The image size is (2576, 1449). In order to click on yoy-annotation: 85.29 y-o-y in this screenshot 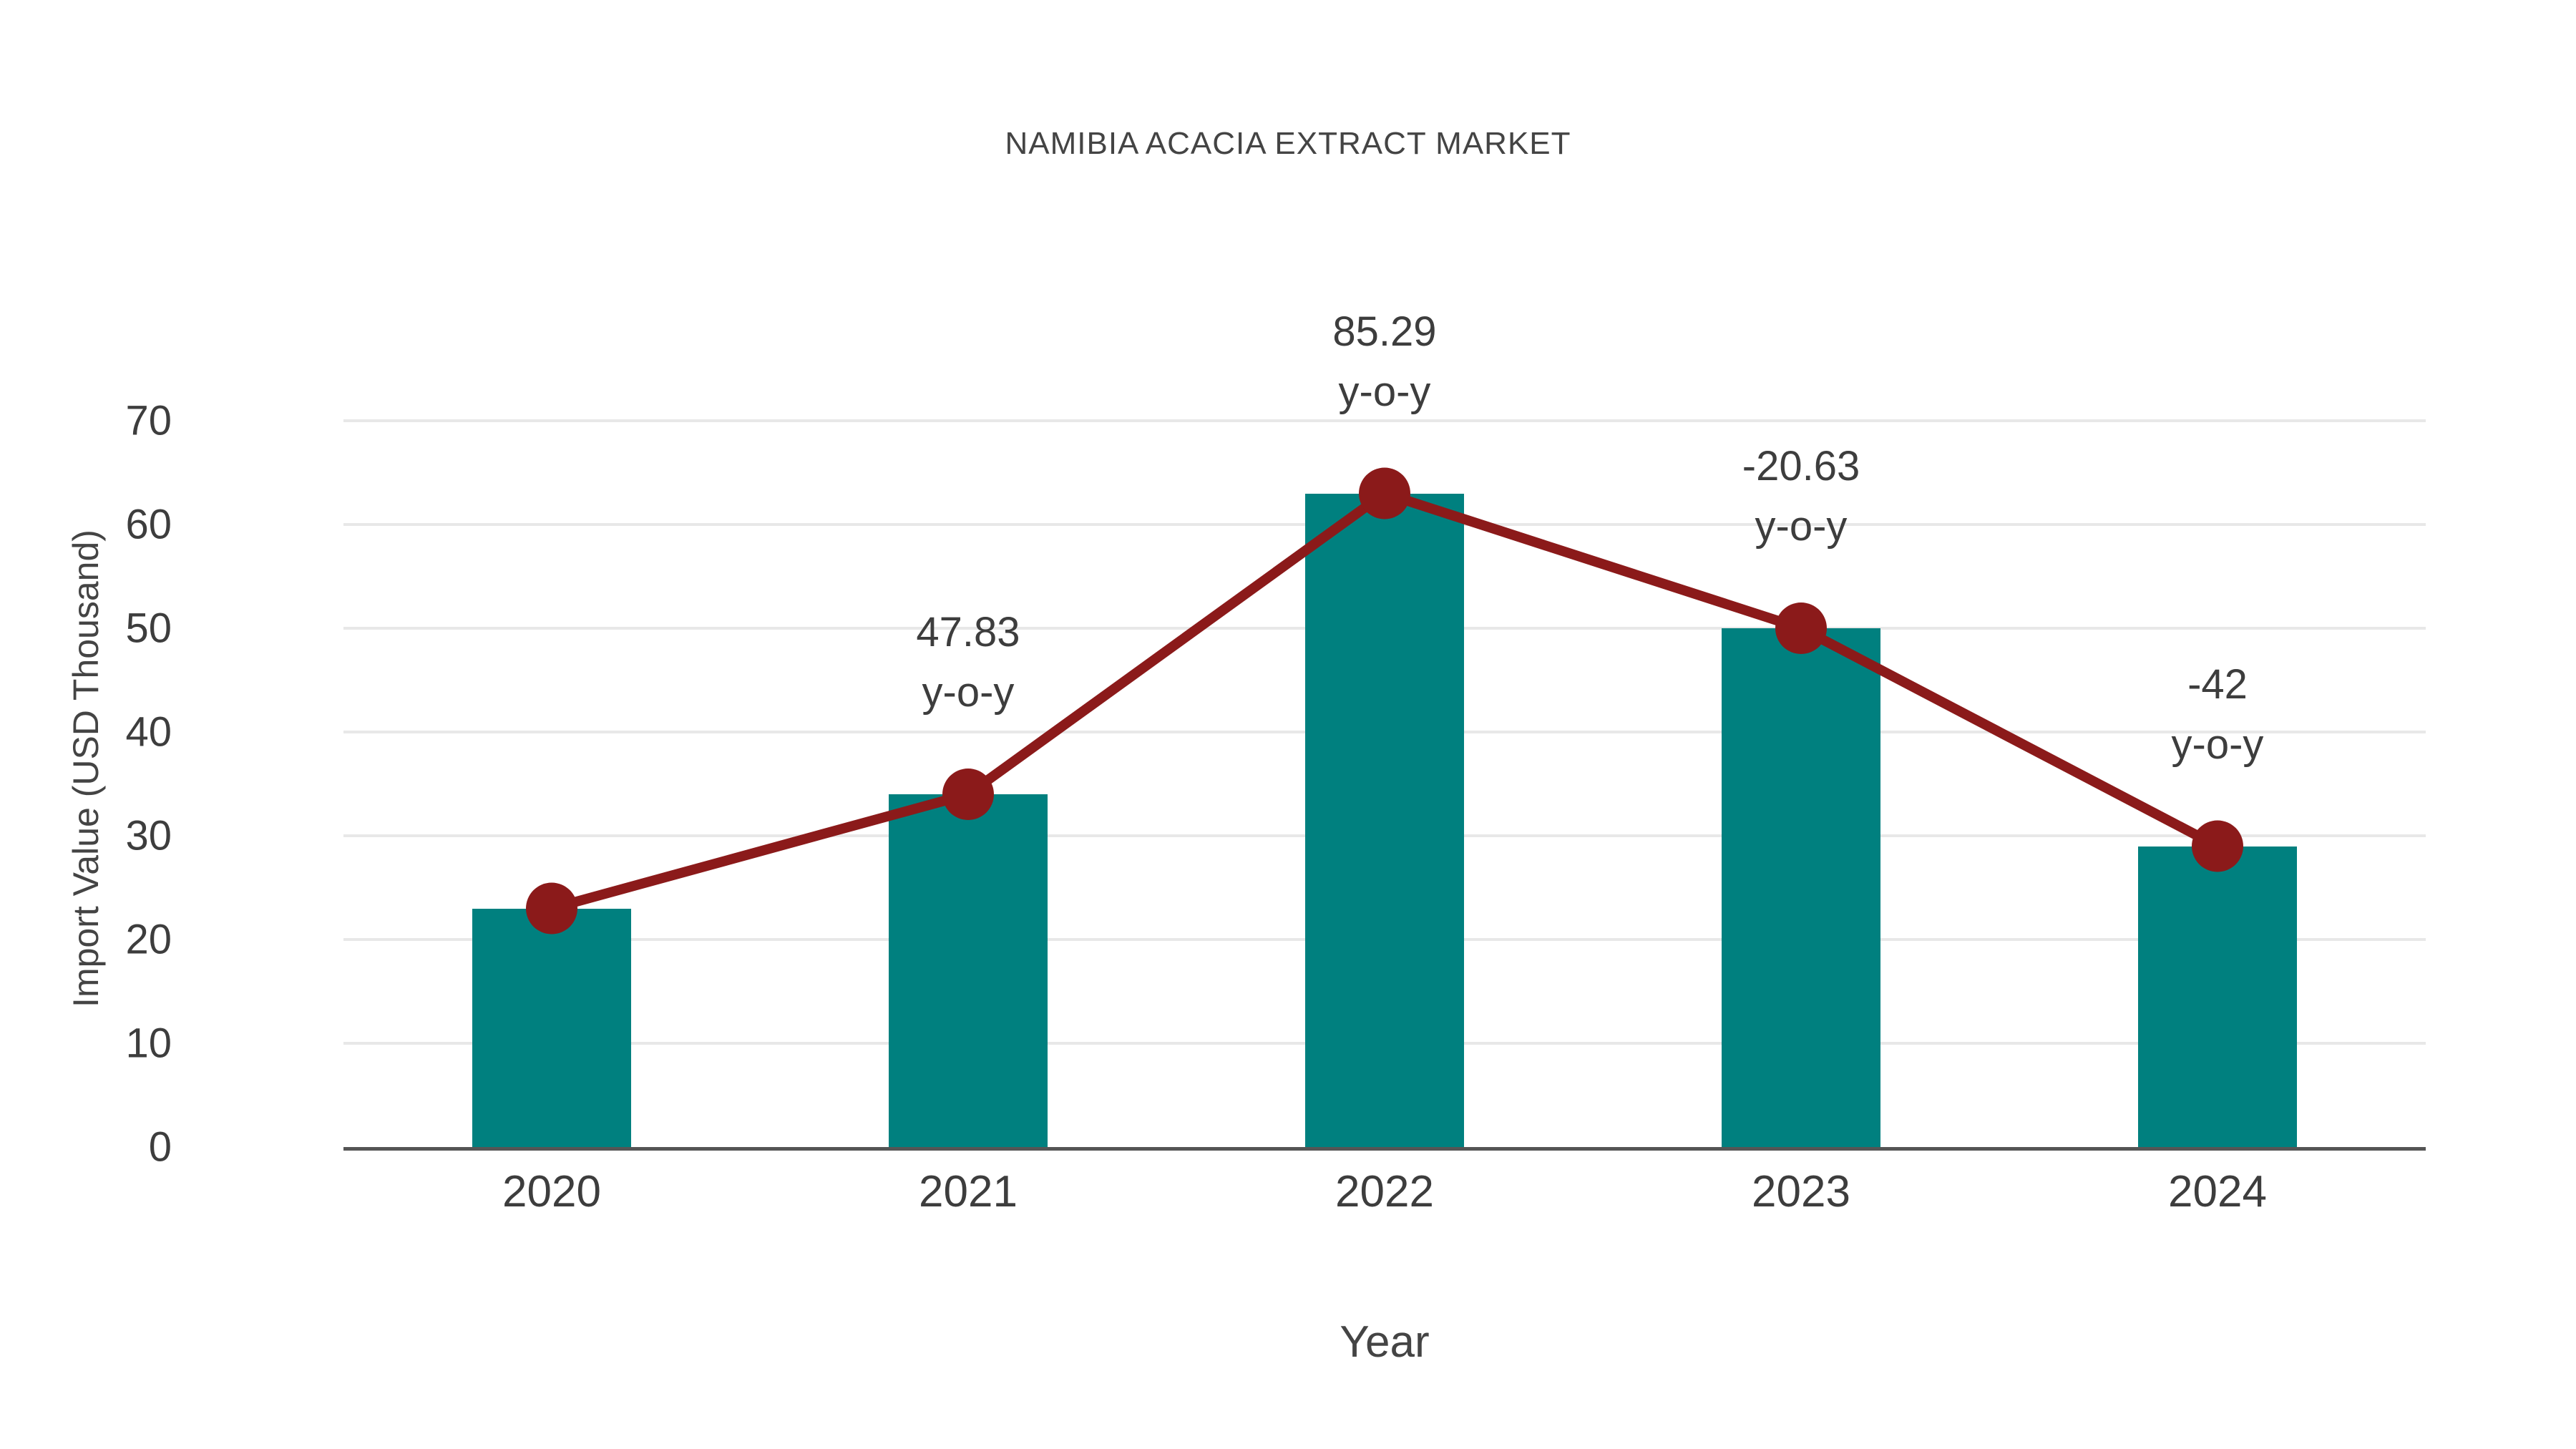, I will do `click(1384, 362)`.